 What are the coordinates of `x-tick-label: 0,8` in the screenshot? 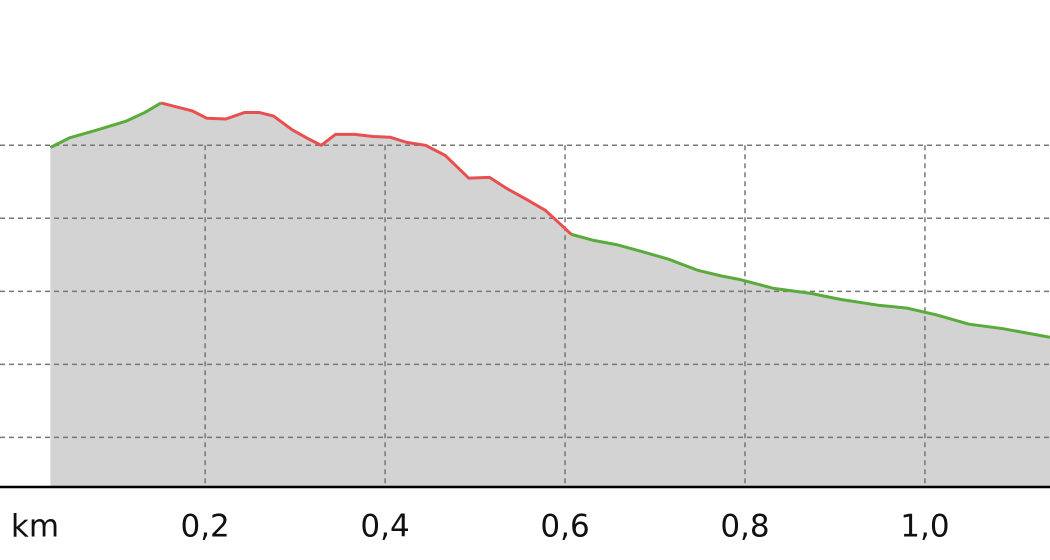 It's located at (744, 527).